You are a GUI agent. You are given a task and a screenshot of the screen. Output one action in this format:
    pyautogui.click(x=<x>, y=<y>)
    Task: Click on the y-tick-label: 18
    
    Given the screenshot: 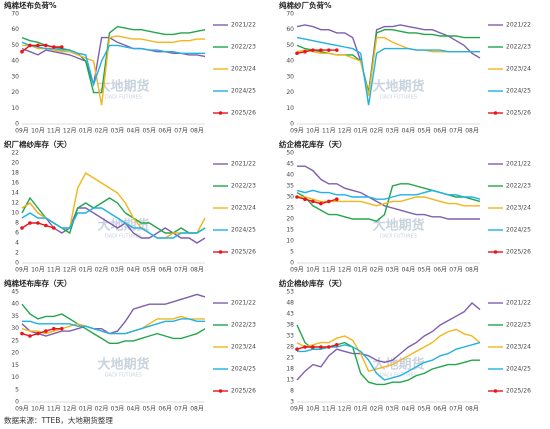 What is the action you would take?
    pyautogui.click(x=15, y=173)
    